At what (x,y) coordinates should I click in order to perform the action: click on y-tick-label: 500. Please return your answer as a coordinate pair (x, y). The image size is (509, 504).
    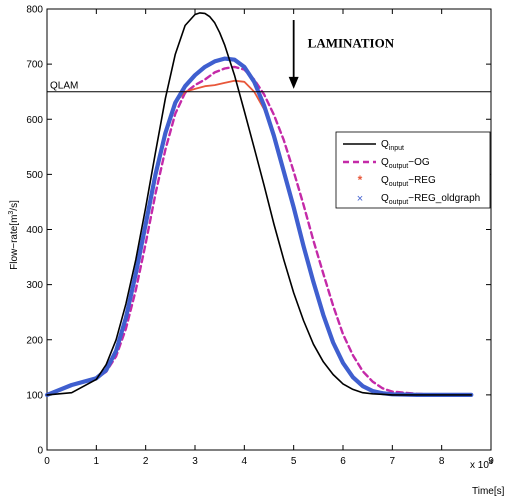
    Looking at the image, I should click on (34, 175).